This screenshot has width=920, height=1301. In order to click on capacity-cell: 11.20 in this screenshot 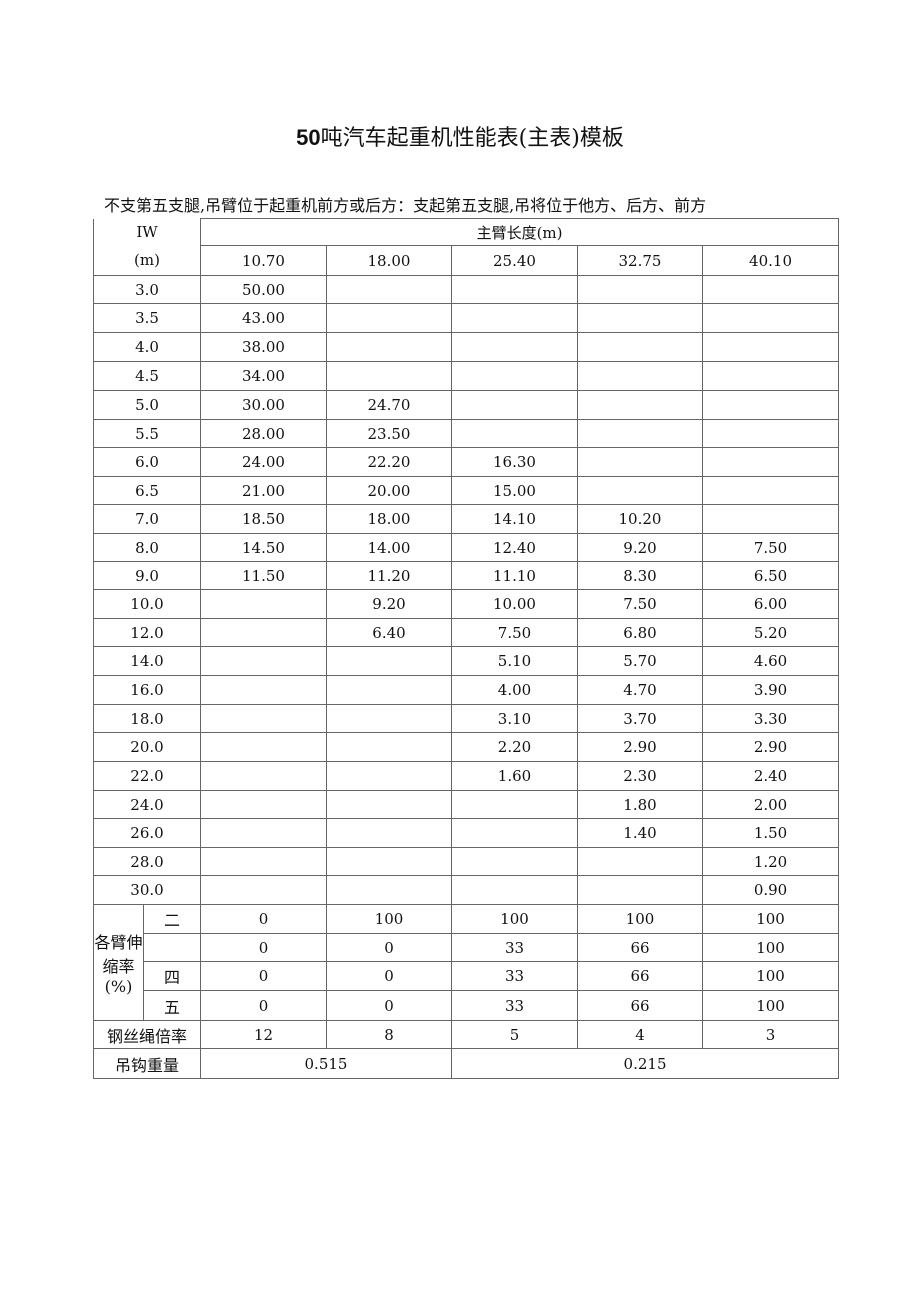, I will do `click(389, 575)`.